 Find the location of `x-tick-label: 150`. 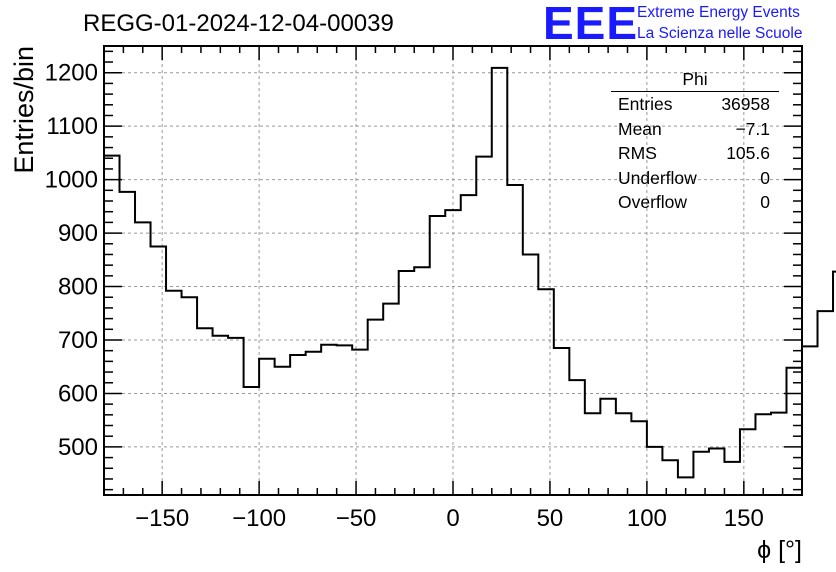

x-tick-label: 150 is located at coordinates (744, 518).